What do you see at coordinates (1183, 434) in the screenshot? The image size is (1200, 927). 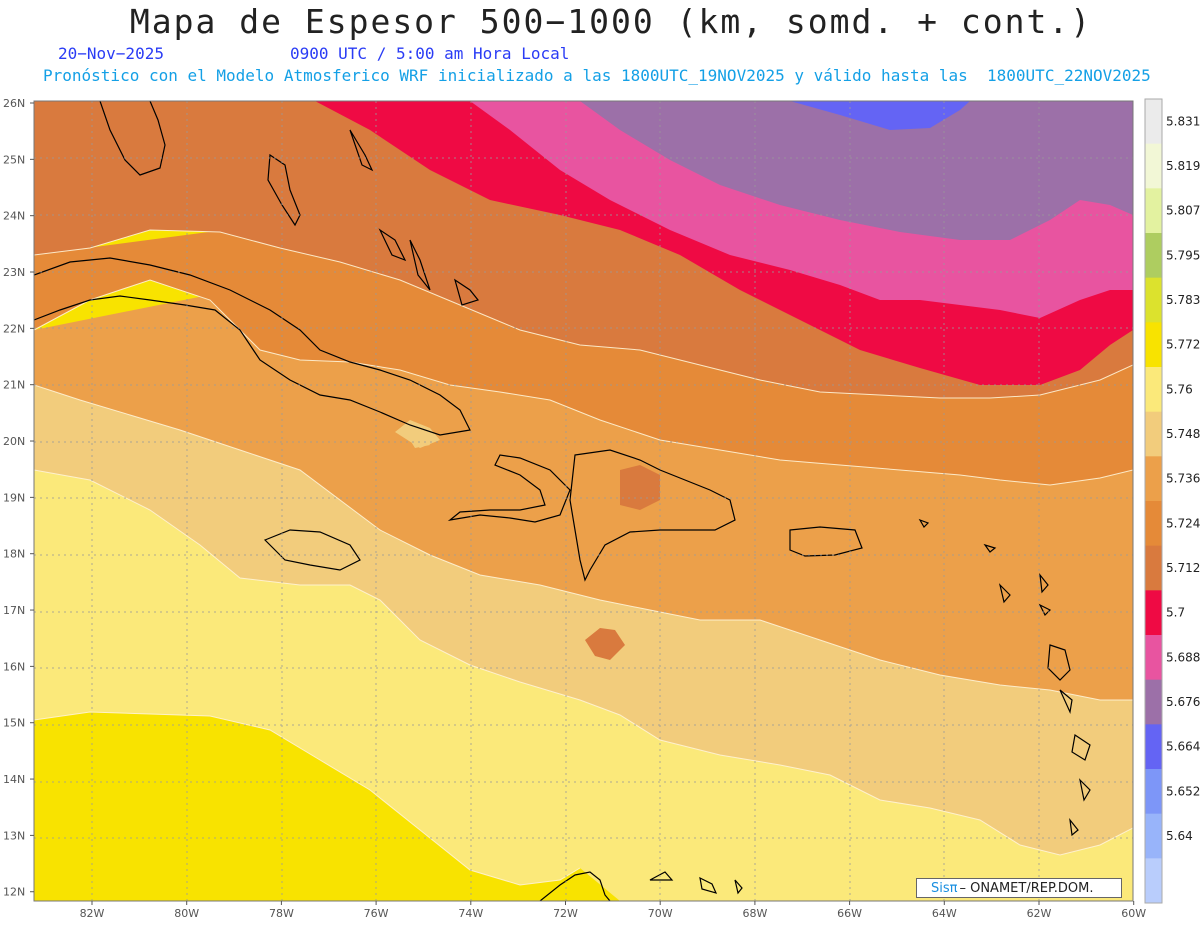 I see `colorbar-label: 5.748` at bounding box center [1183, 434].